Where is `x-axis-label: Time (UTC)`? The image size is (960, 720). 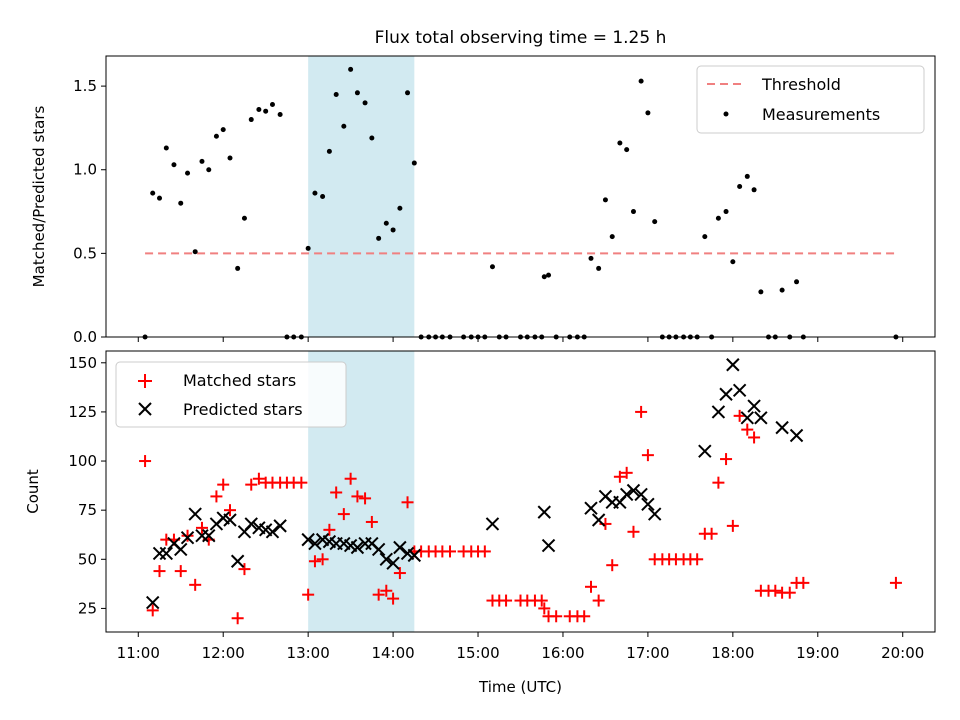
x-axis-label: Time (UTC) is located at coordinates (520, 687).